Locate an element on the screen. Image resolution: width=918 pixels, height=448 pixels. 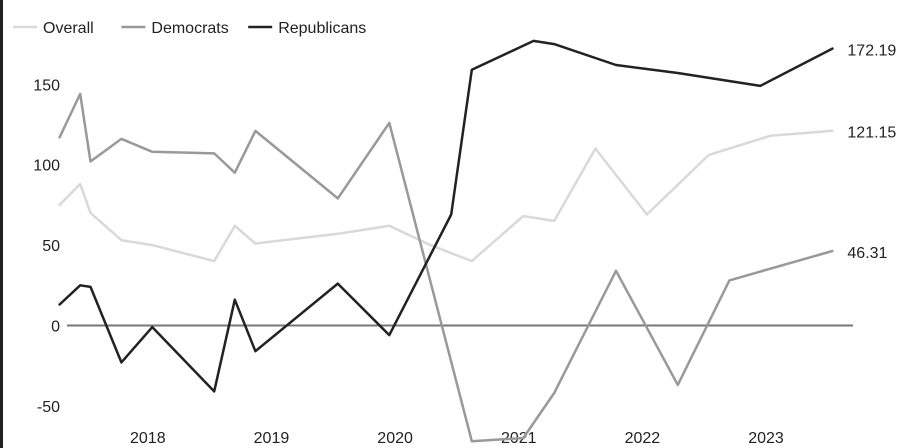
y-tick-label: 150 is located at coordinates (46, 85).